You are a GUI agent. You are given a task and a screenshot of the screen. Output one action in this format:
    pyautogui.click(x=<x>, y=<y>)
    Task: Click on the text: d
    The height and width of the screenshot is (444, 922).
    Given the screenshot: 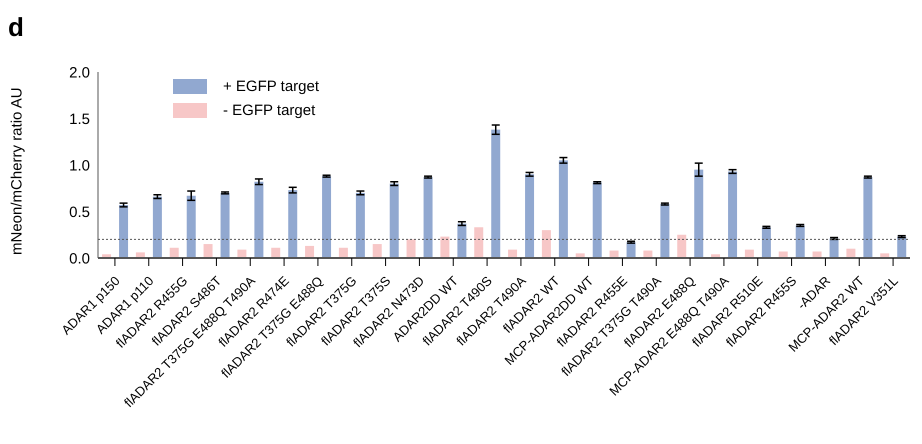 What is the action you would take?
    pyautogui.click(x=16, y=27)
    